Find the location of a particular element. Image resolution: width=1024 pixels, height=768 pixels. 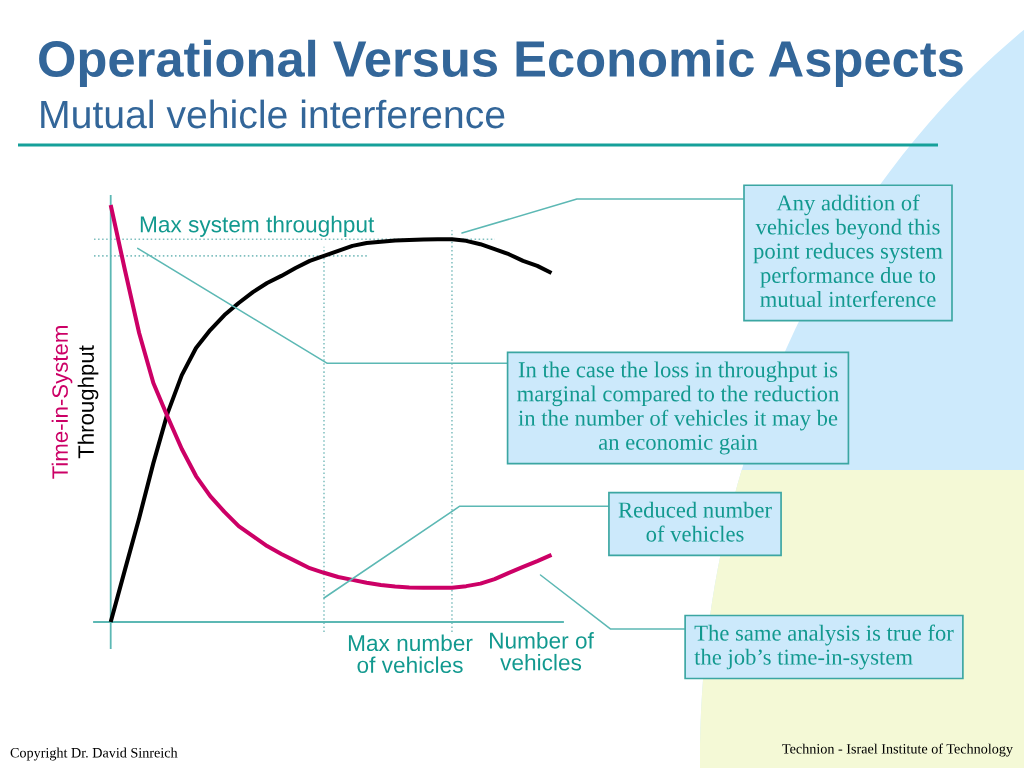

text: Time-in-System is located at coordinates (62, 402).